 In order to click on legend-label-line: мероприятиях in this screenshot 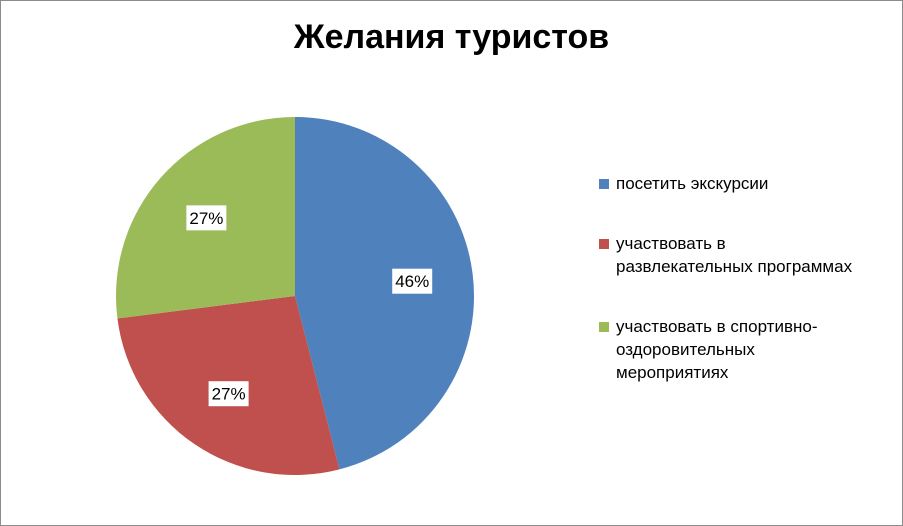, I will do `click(672, 372)`.